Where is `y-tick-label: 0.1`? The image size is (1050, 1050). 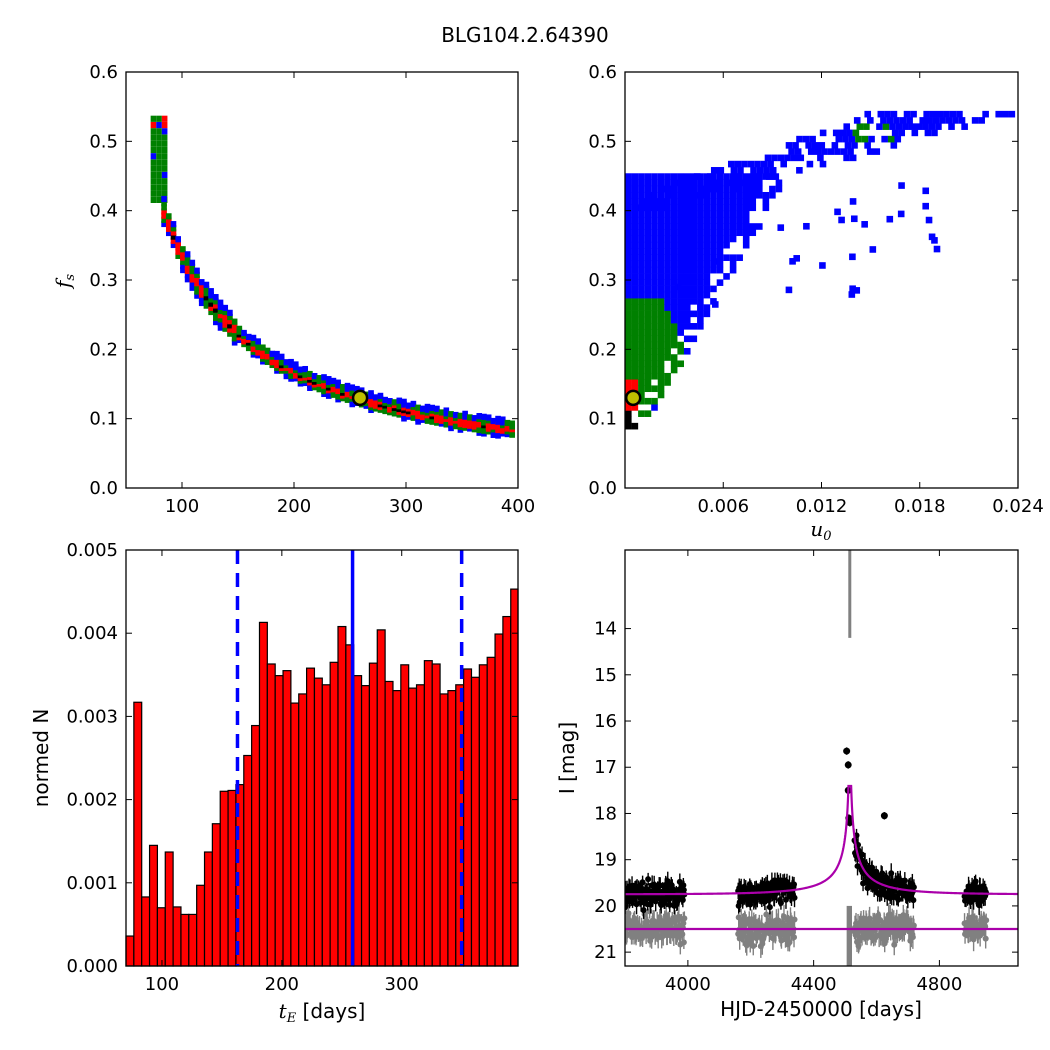
y-tick-label: 0.1 is located at coordinates (103, 419).